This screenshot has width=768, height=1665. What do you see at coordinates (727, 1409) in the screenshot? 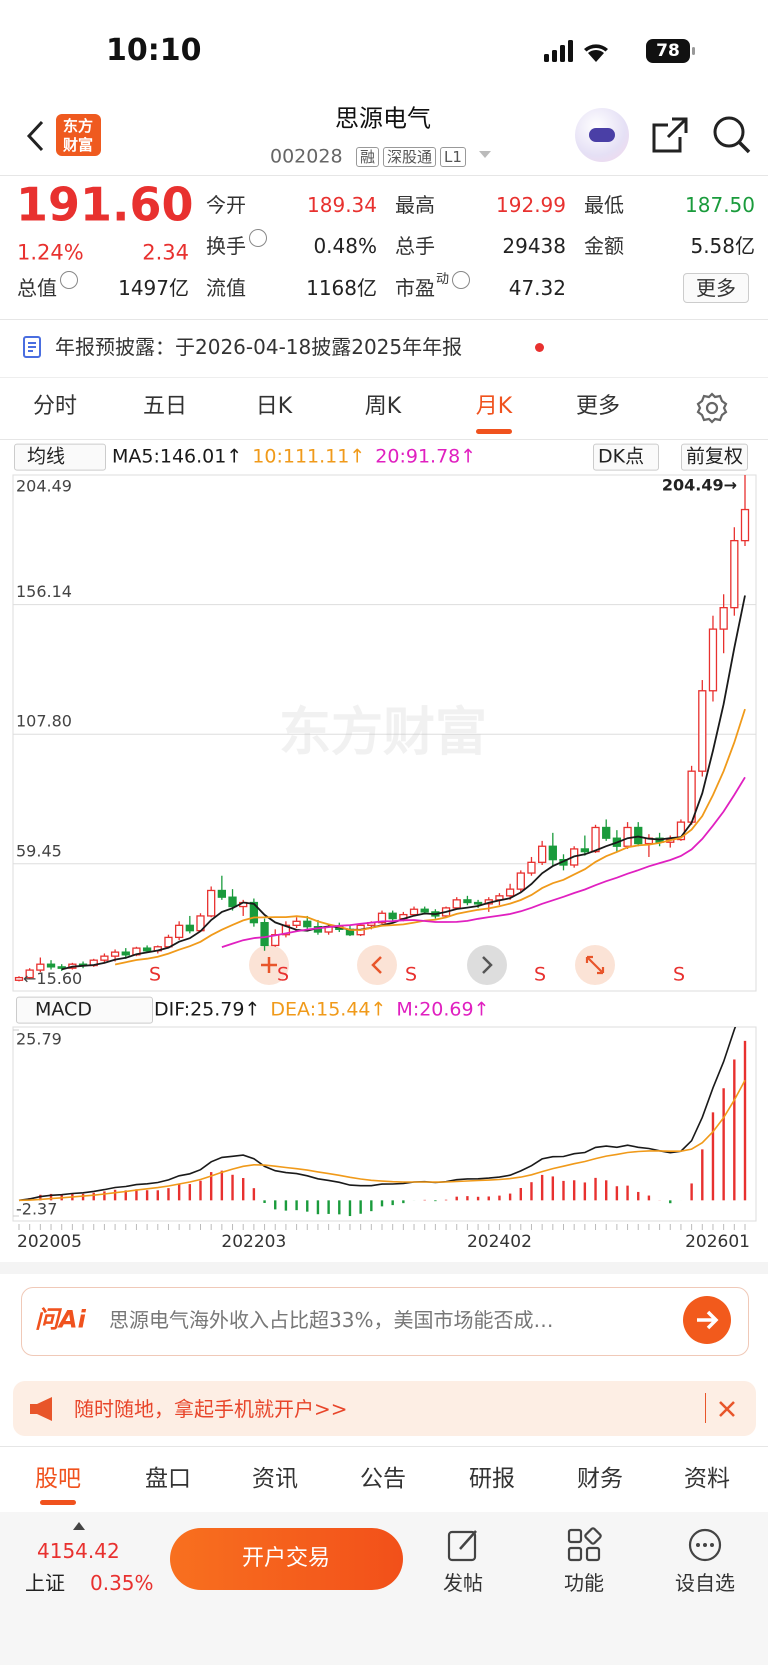
I see `banner-close` at bounding box center [727, 1409].